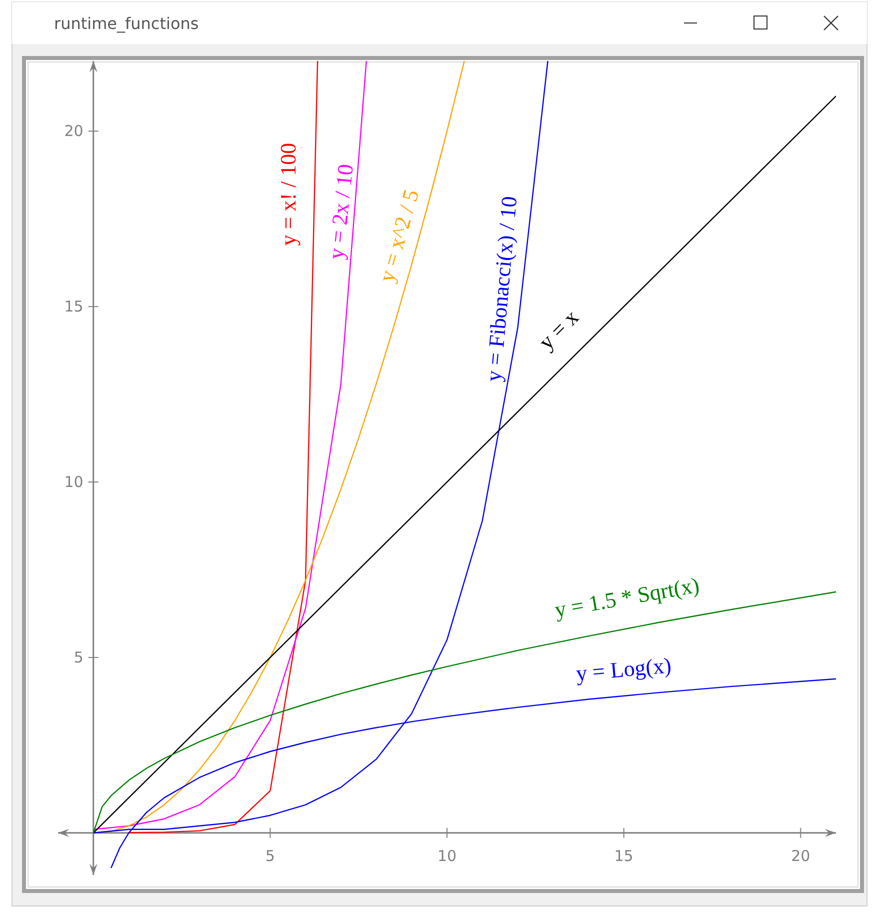 This screenshot has height=913, width=879. Describe the element at coordinates (399, 235) in the screenshot. I see `text: y = x^2 / 5` at that location.